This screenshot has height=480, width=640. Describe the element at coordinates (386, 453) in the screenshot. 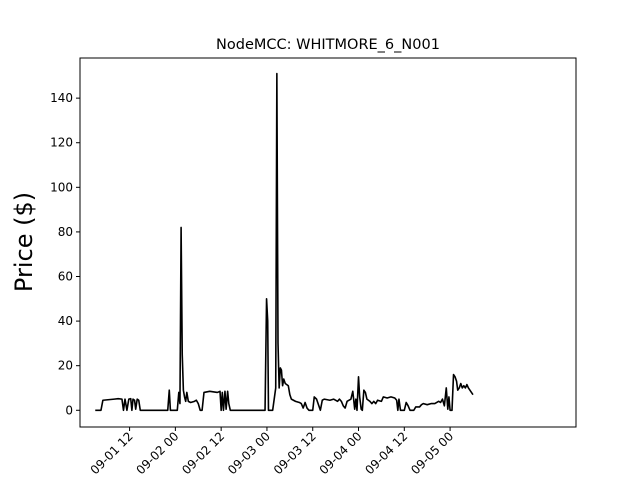

I see `x-tick-label: 09-04 12` at that location.